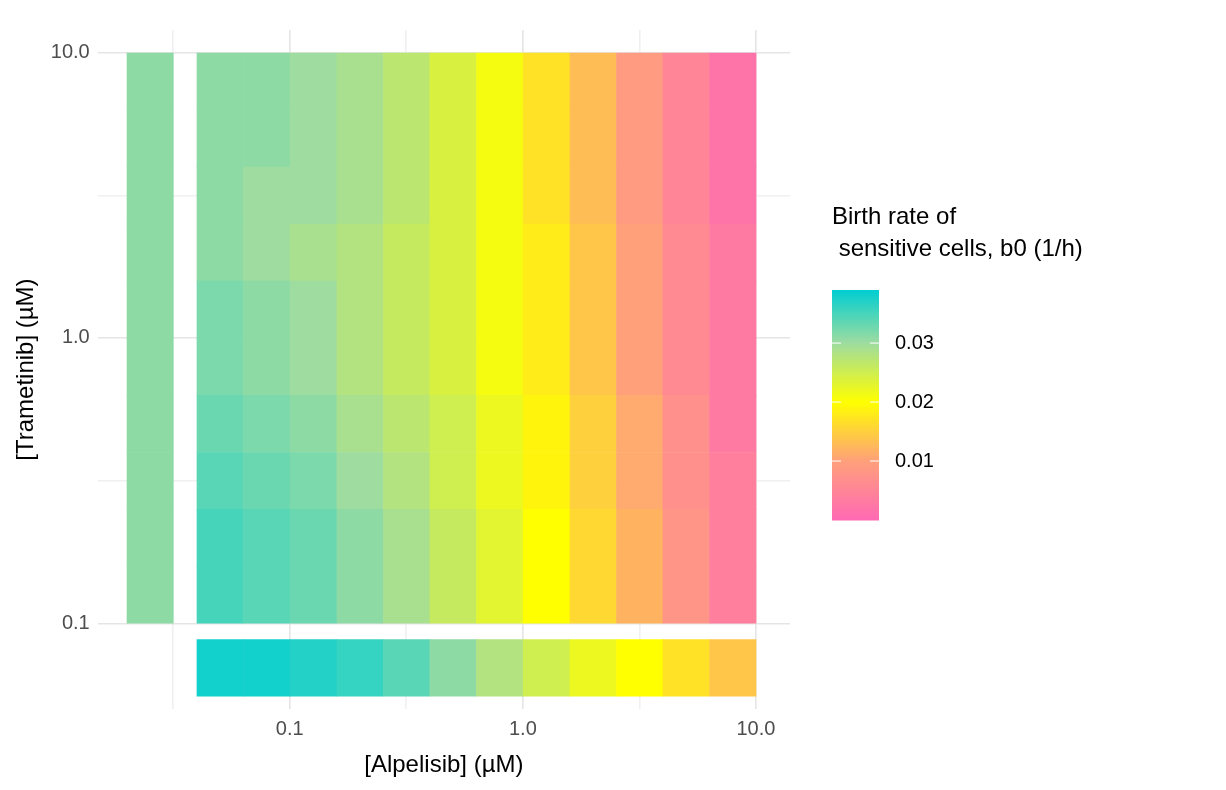 Image resolution: width=1226 pixels, height=790 pixels. I want to click on y-axis-title: [Trametinib] (µM), so click(25, 369).